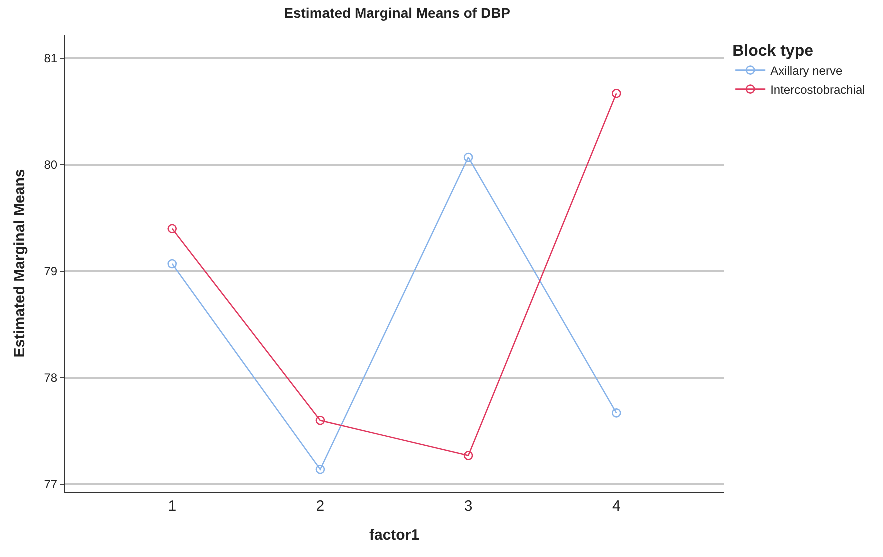 This screenshot has width=883, height=557. Describe the element at coordinates (320, 506) in the screenshot. I see `x-tick-label: 2` at that location.